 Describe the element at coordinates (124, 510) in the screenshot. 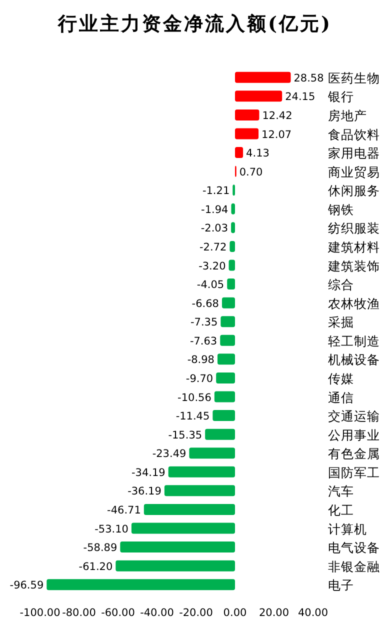

I see `data-label: -46.71` at that location.